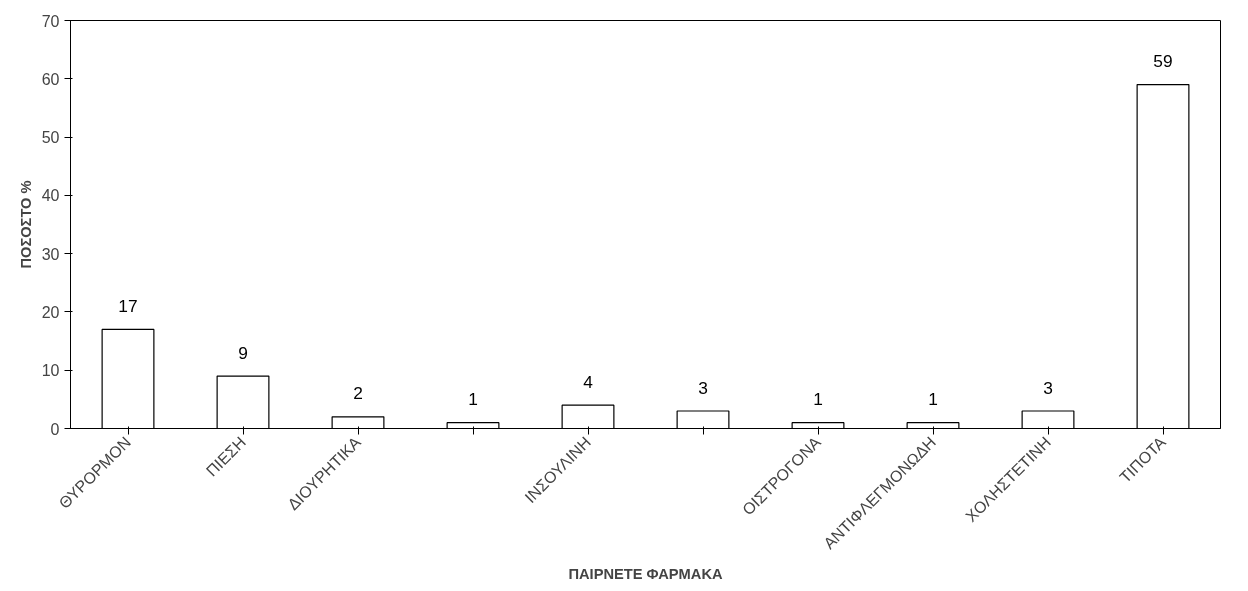  Describe the element at coordinates (588, 381) in the screenshot. I see `data-label: 4` at that location.